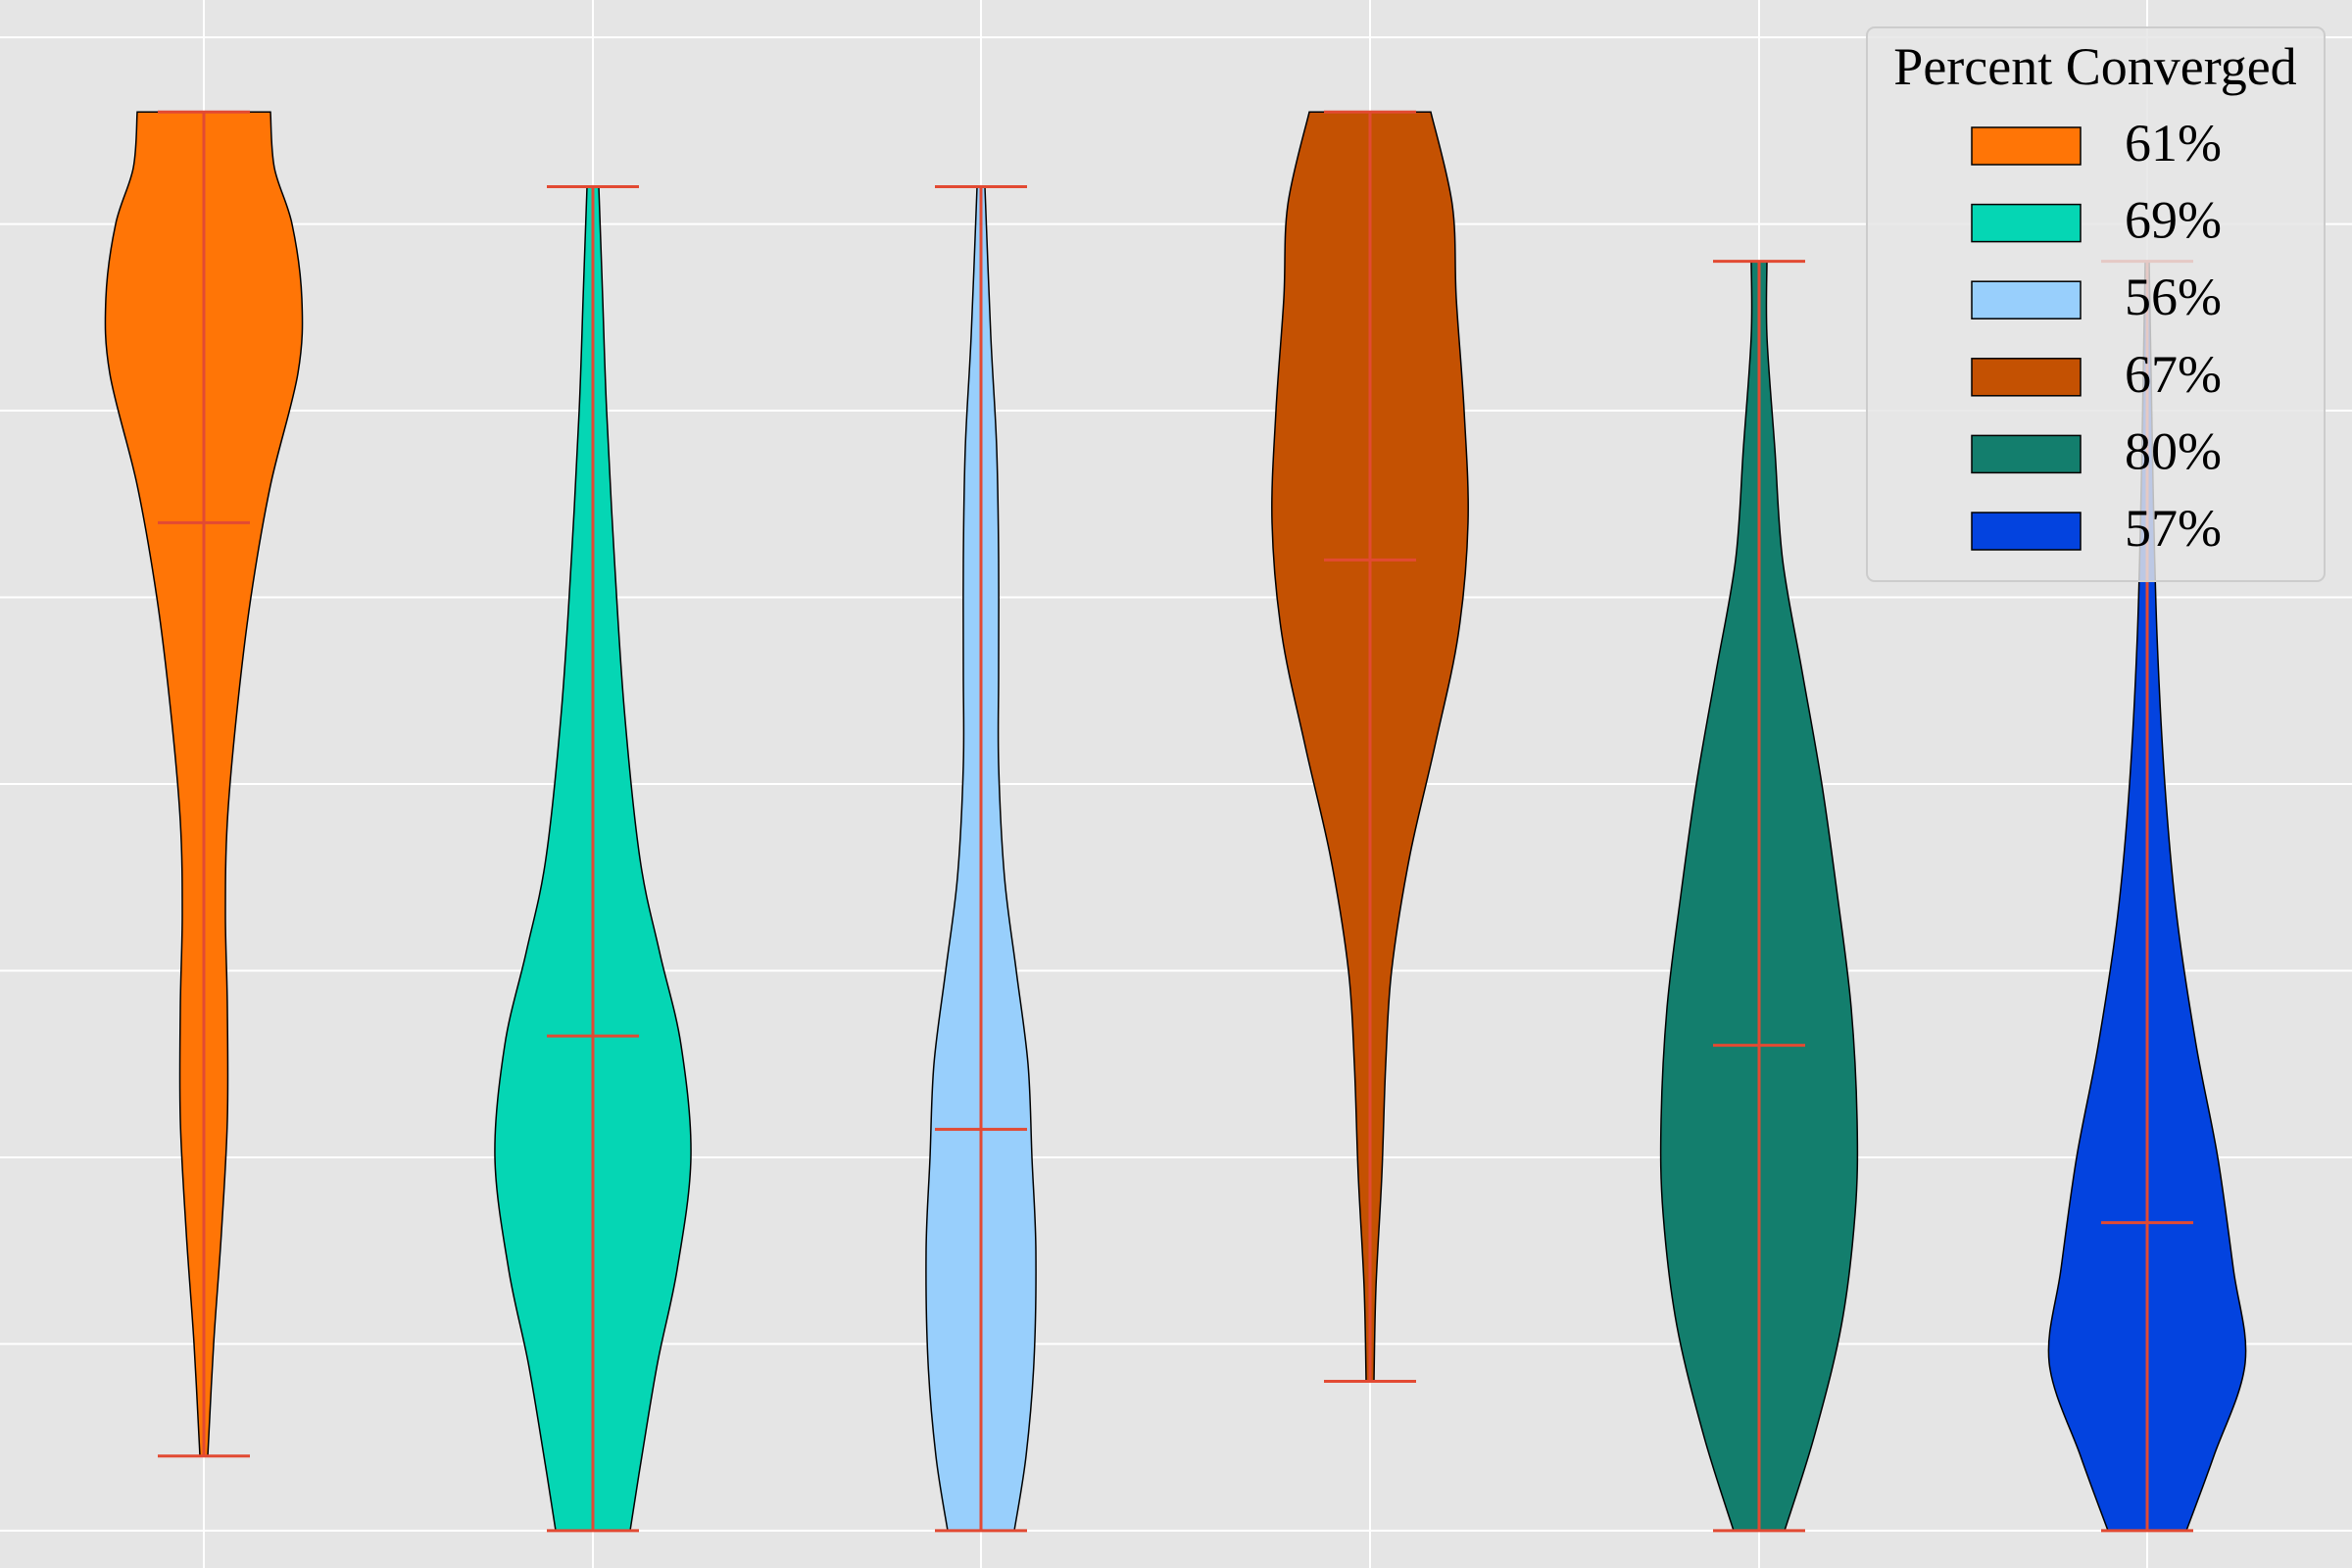 The height and width of the screenshot is (1568, 2352). Describe the element at coordinates (2173, 297) in the screenshot. I see `legend-label: 56%` at that location.